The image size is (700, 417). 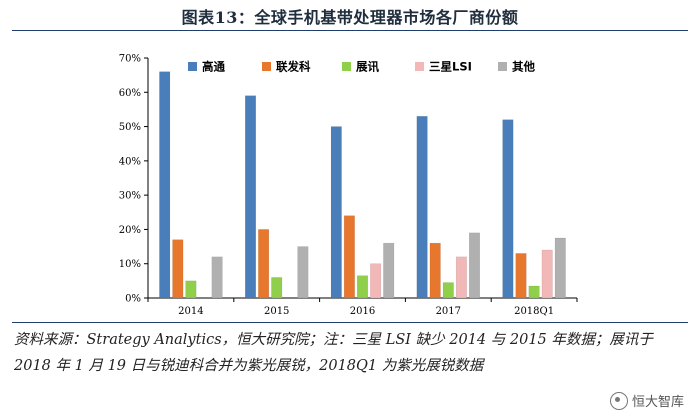 I want to click on x-tick-label: 2016, so click(x=362, y=311).